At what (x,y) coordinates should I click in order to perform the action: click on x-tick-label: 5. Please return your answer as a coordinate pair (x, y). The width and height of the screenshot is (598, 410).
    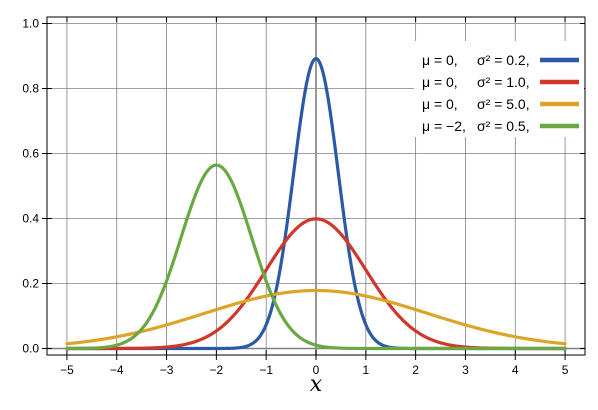
    Looking at the image, I should click on (565, 370).